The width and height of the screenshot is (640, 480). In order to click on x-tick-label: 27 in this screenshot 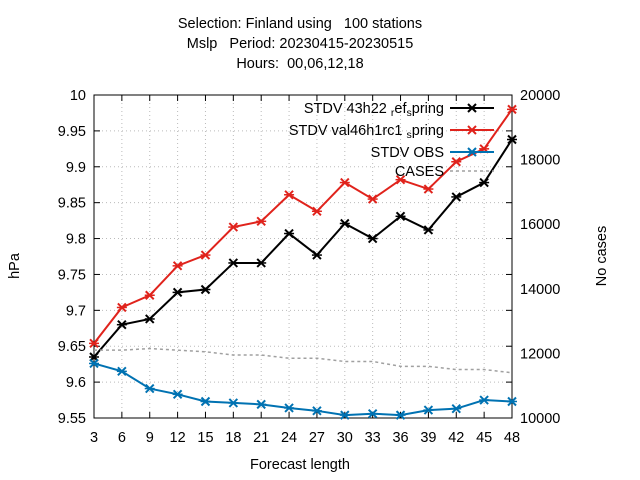, I will do `click(317, 438)`.